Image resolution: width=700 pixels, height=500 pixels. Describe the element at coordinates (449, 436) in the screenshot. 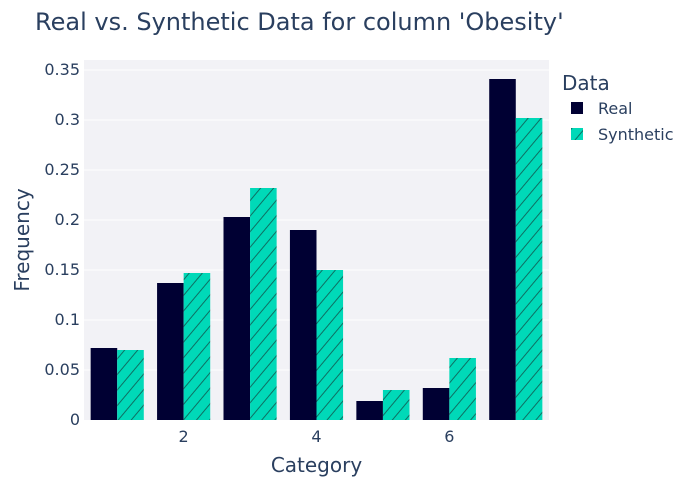

I see `x-tick-label: 6` at that location.